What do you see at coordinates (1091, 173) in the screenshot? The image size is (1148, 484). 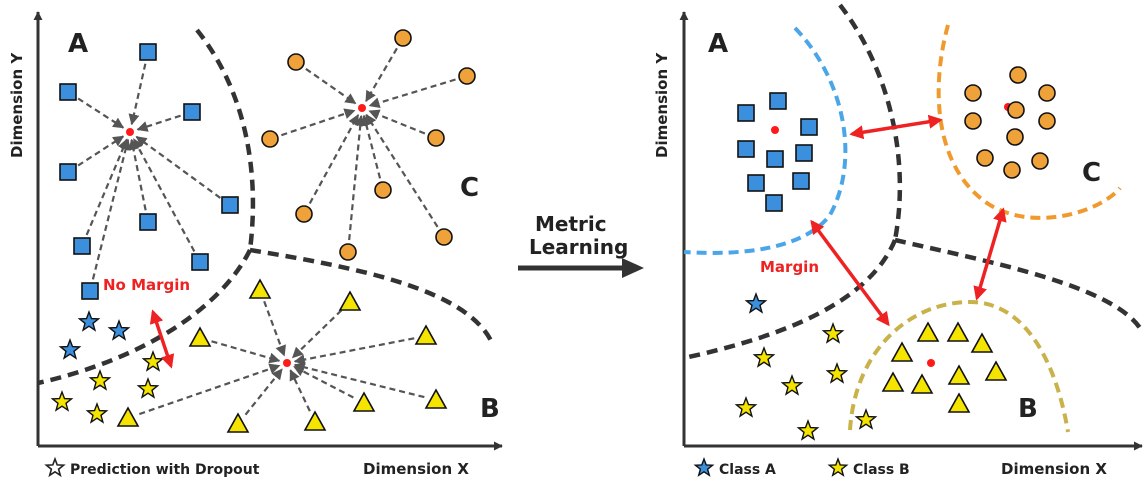 I see `right-label-c: C` at bounding box center [1091, 173].